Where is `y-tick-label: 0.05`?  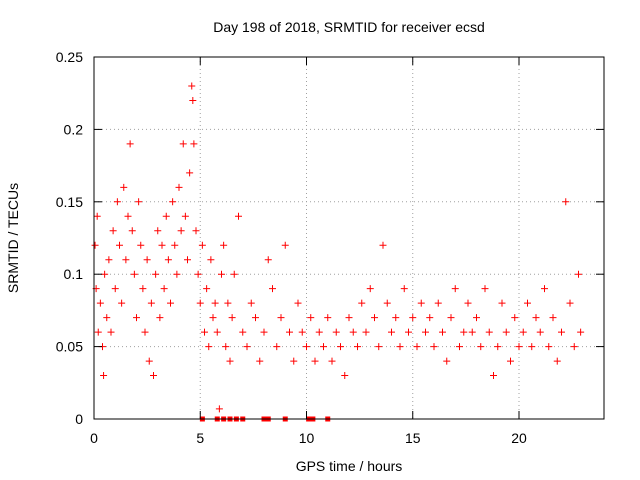 y-tick-label: 0.05 is located at coordinates (69, 347).